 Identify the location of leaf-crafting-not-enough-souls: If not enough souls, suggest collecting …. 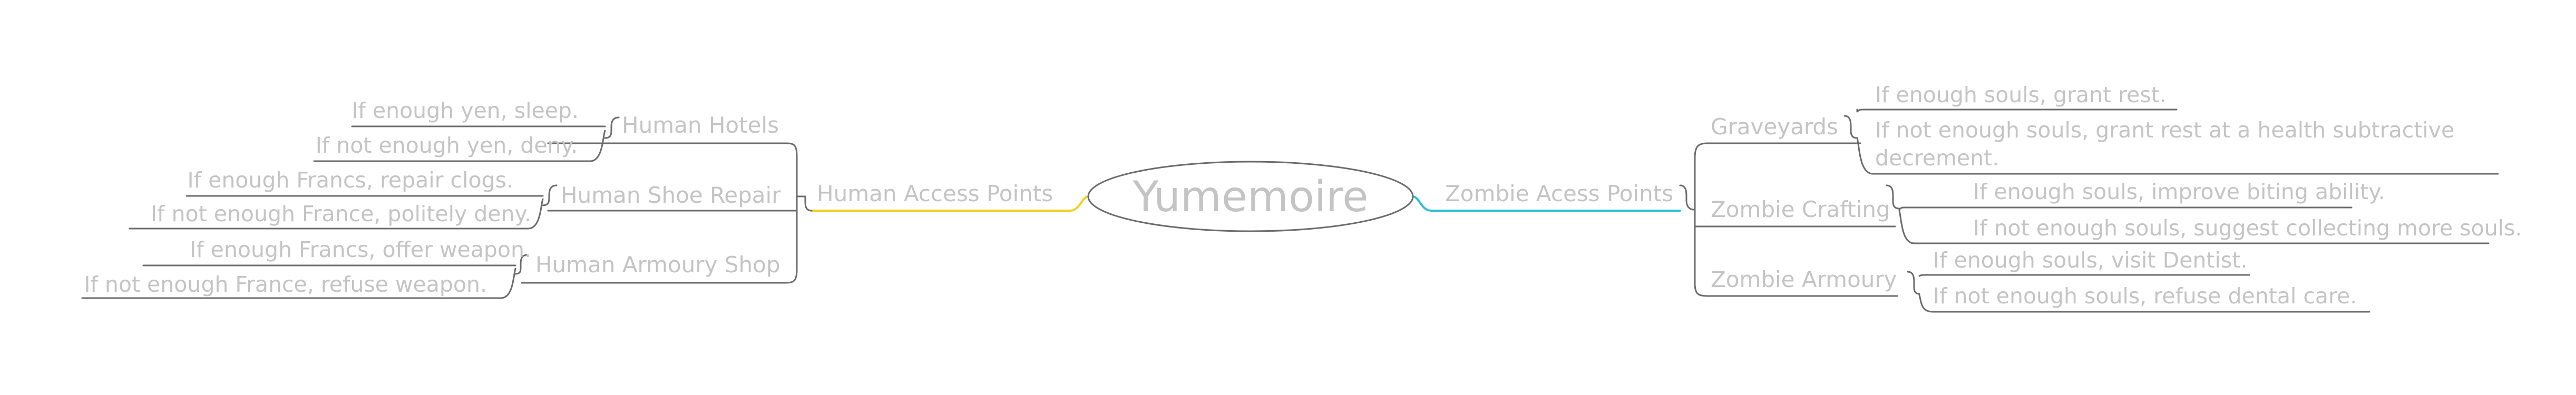
(2247, 228).